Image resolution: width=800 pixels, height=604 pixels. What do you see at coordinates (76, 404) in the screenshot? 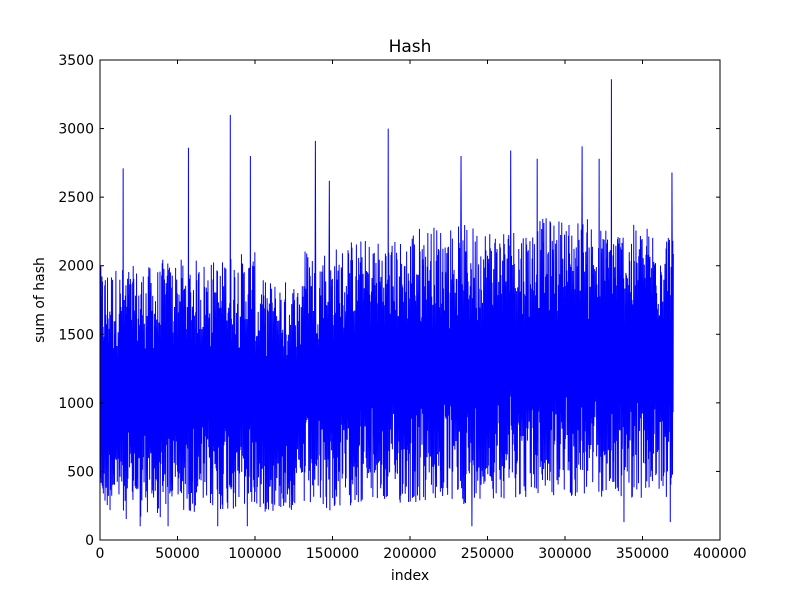
I see `y-tick-label: 1000` at bounding box center [76, 404].